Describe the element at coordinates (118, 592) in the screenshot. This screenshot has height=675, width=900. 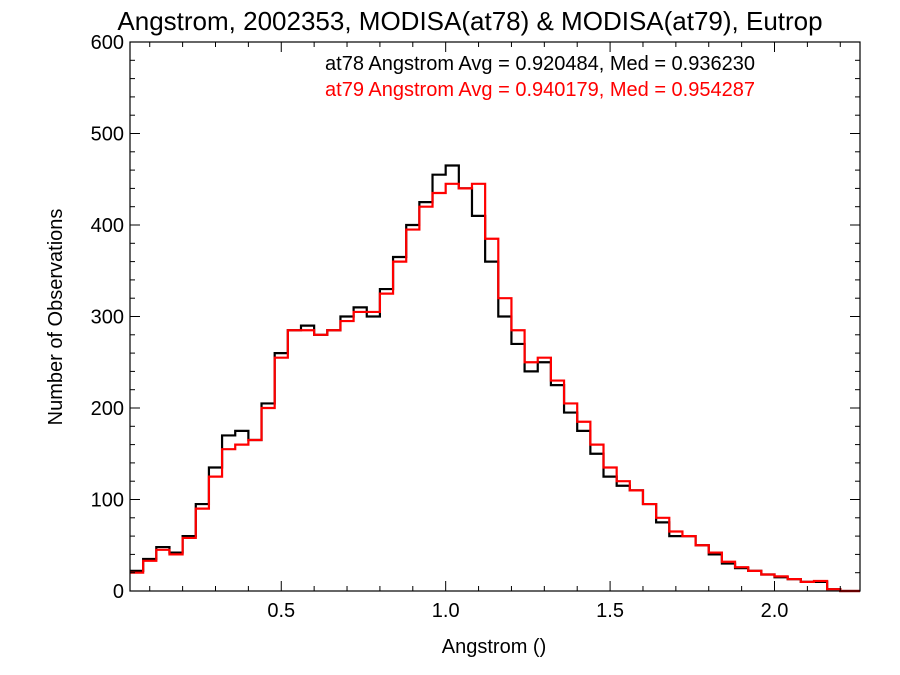
I see `y-tick-label: 0` at that location.